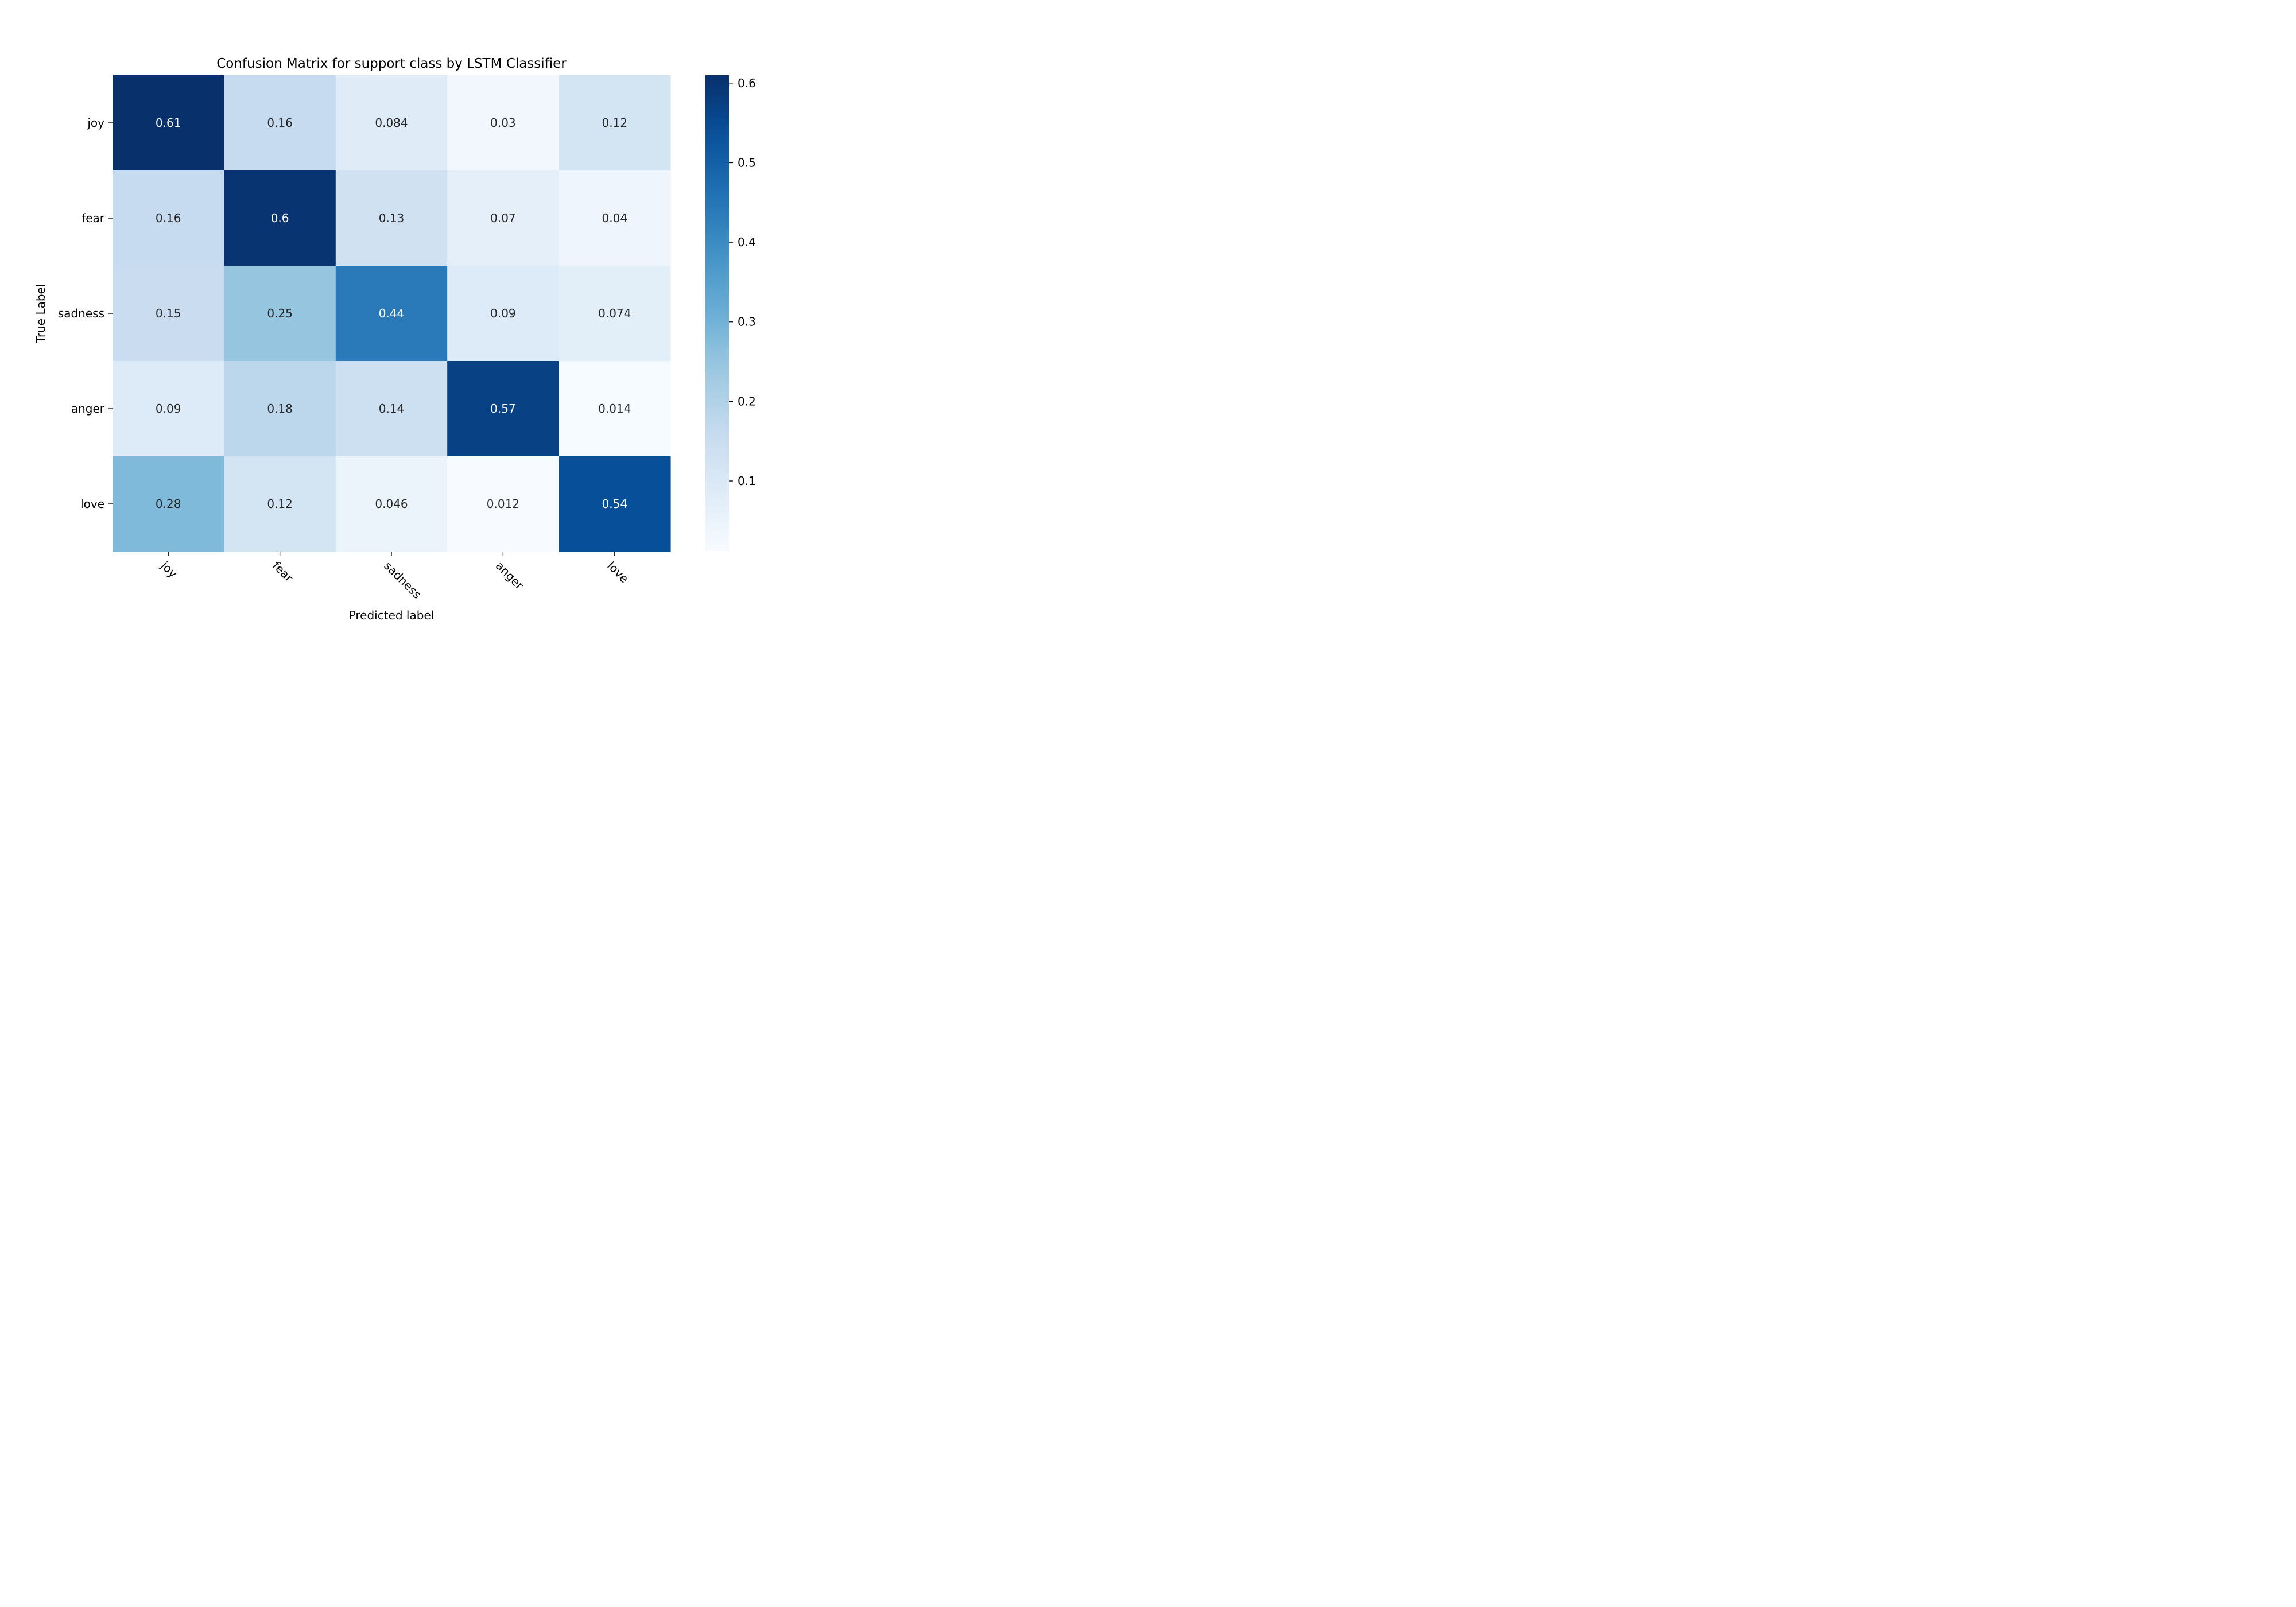 Image resolution: width=2296 pixels, height=1607 pixels. I want to click on y-axis-label: True Label, so click(41, 314).